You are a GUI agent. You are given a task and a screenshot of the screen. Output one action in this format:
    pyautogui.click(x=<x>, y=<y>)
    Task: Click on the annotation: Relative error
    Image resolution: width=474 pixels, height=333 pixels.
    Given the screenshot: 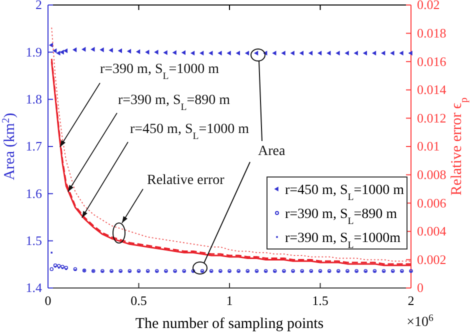 What is the action you would take?
    pyautogui.click(x=186, y=180)
    